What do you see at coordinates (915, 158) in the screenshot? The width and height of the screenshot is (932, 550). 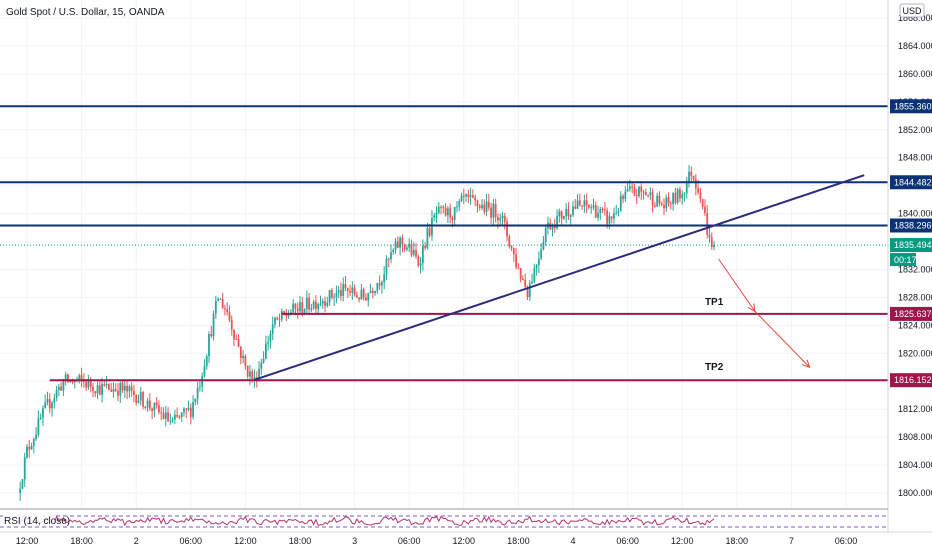 I see `y-tick-label: 1848.000` at bounding box center [915, 158].